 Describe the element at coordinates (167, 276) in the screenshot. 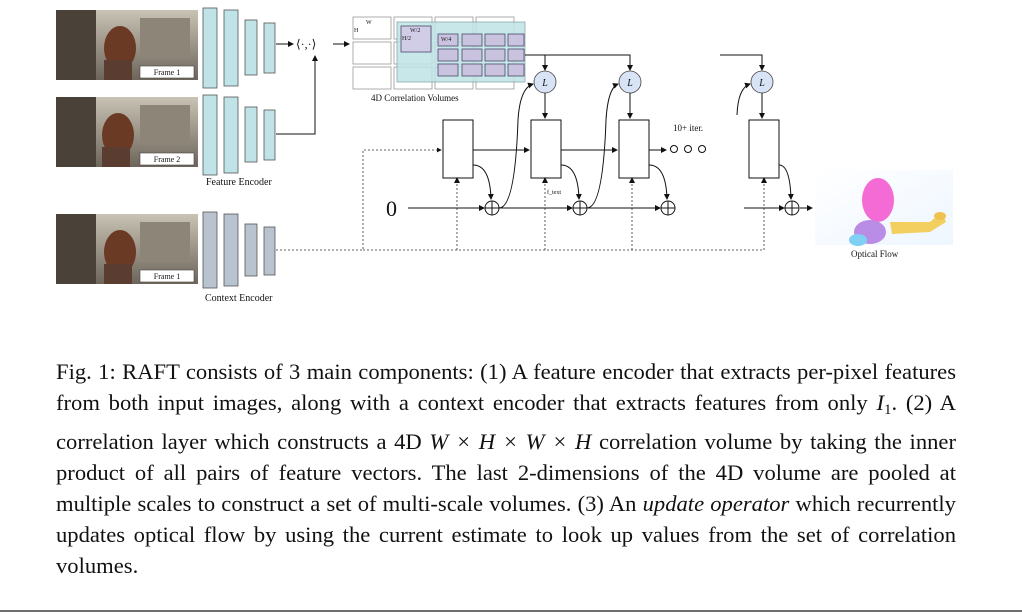

I see `frame-1-context-label: Frame 1` at that location.